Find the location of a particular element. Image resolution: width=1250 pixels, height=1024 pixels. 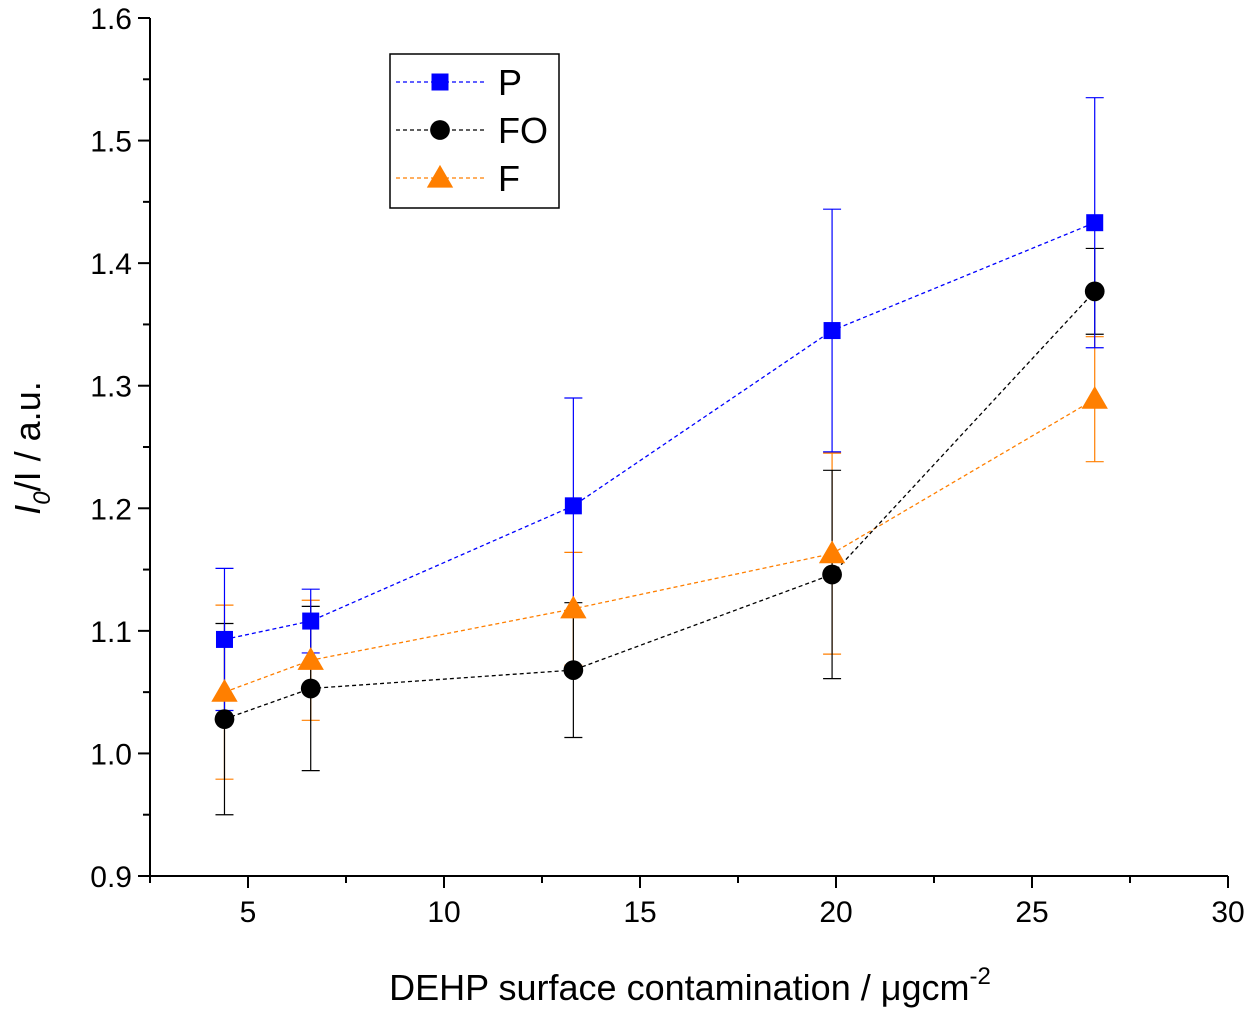

y-tick-label: 1.2 is located at coordinates (111, 509).